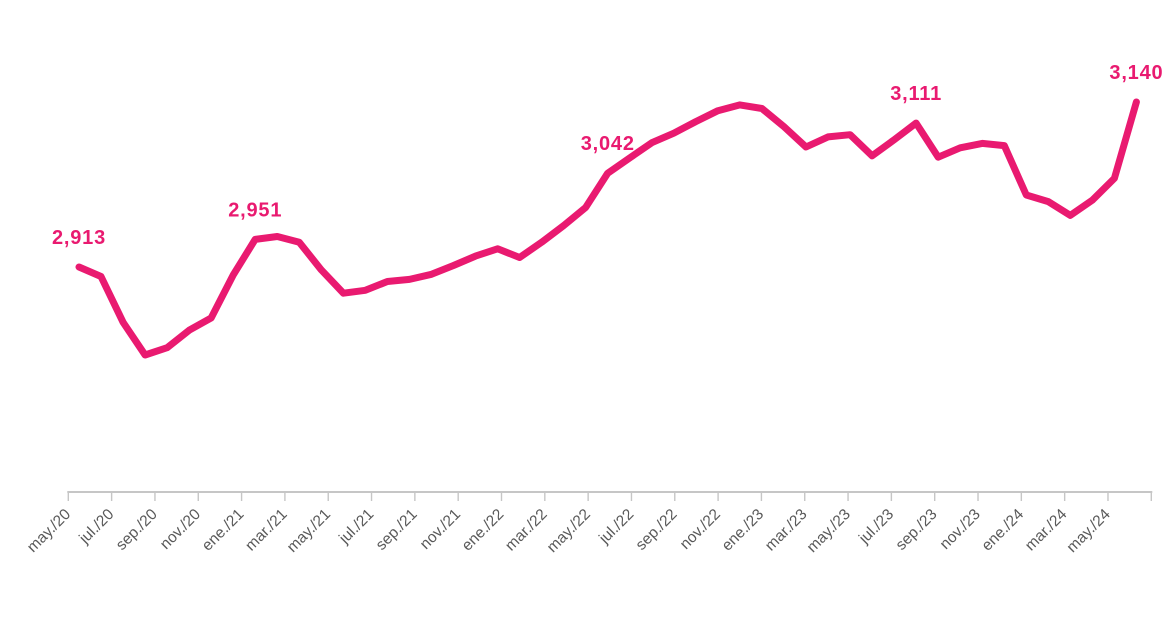  What do you see at coordinates (1046, 530) in the screenshot?
I see `x-axis-tick-label: mar./24` at bounding box center [1046, 530].